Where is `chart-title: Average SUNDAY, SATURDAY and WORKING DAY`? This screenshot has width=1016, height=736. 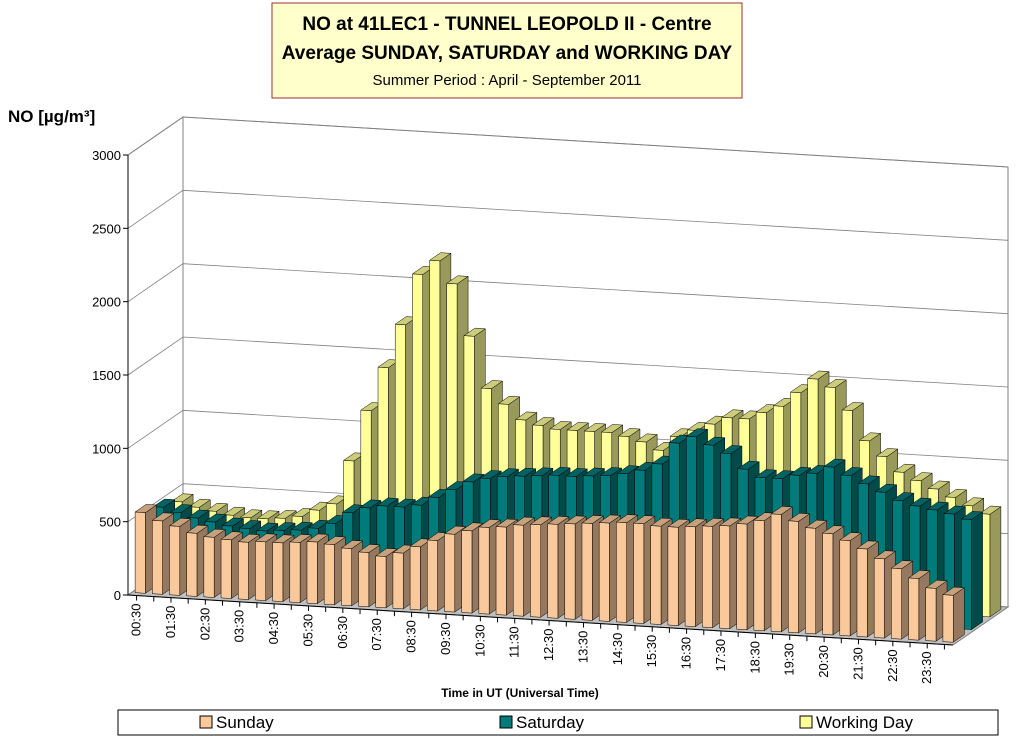
chart-title: Average SUNDAY, SATURDAY and WORKING DAY is located at coordinates (507, 53).